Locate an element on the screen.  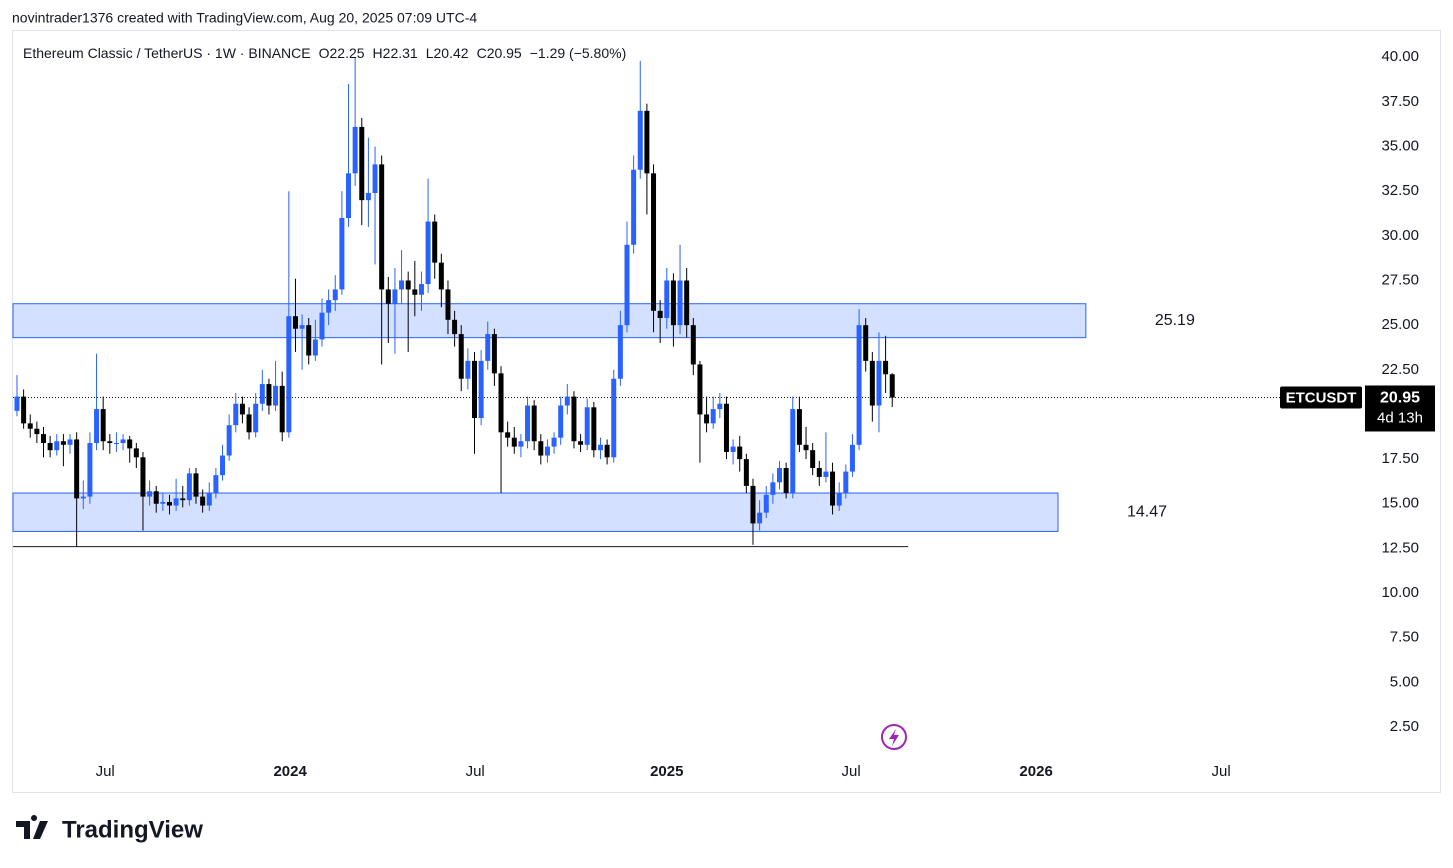
ohlc-value: 20.95 is located at coordinates (504, 53).